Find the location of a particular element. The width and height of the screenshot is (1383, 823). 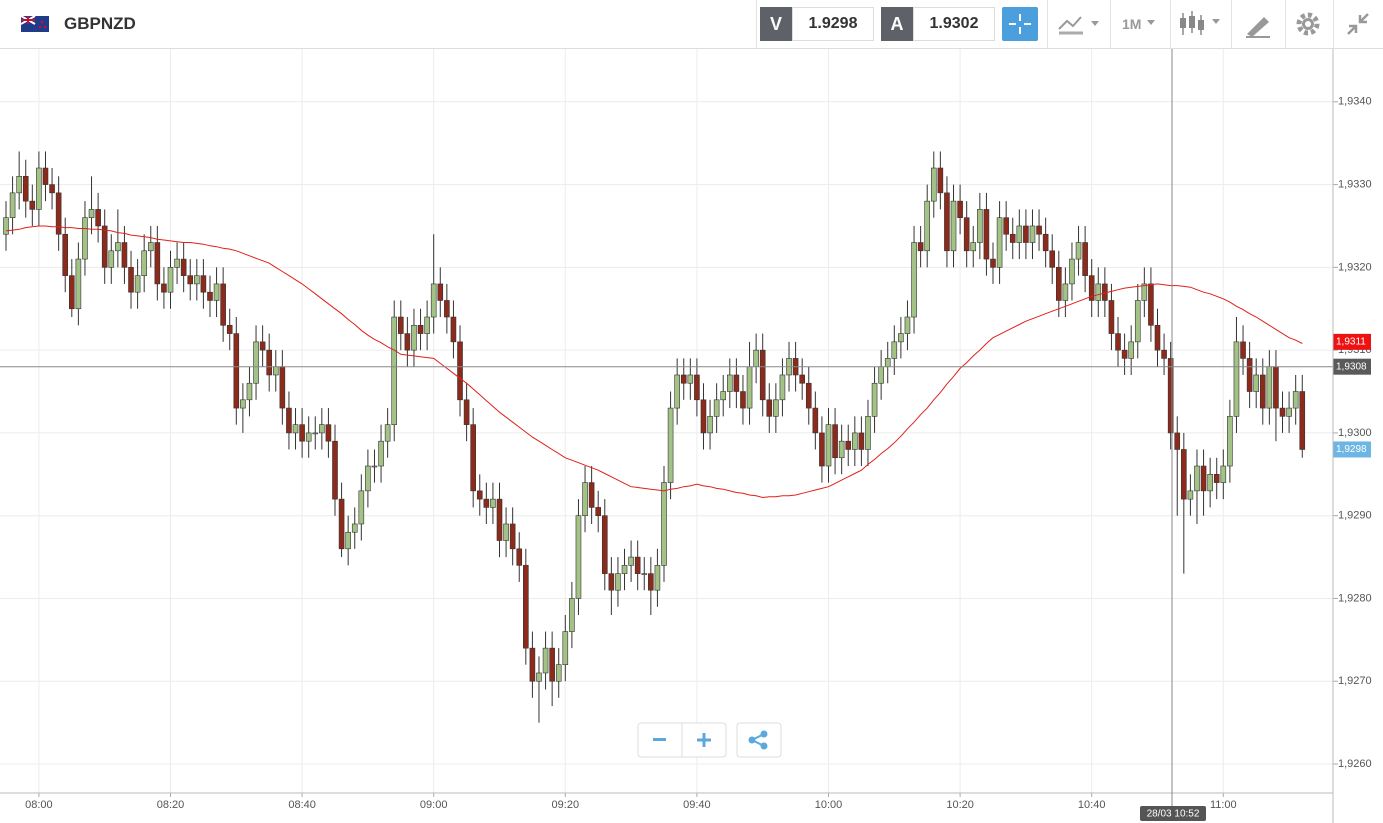

bid-letter: V is located at coordinates (776, 24).